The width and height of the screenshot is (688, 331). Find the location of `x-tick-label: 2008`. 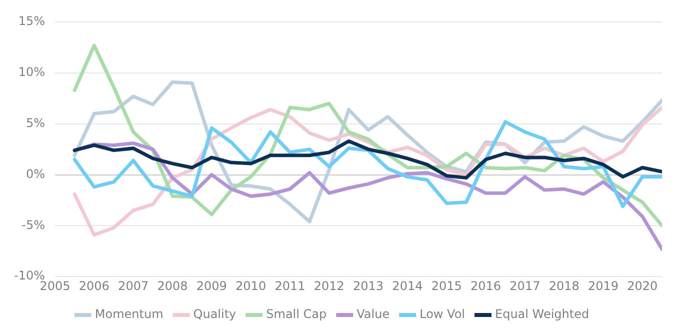

x-tick-label: 2008 is located at coordinates (172, 285).